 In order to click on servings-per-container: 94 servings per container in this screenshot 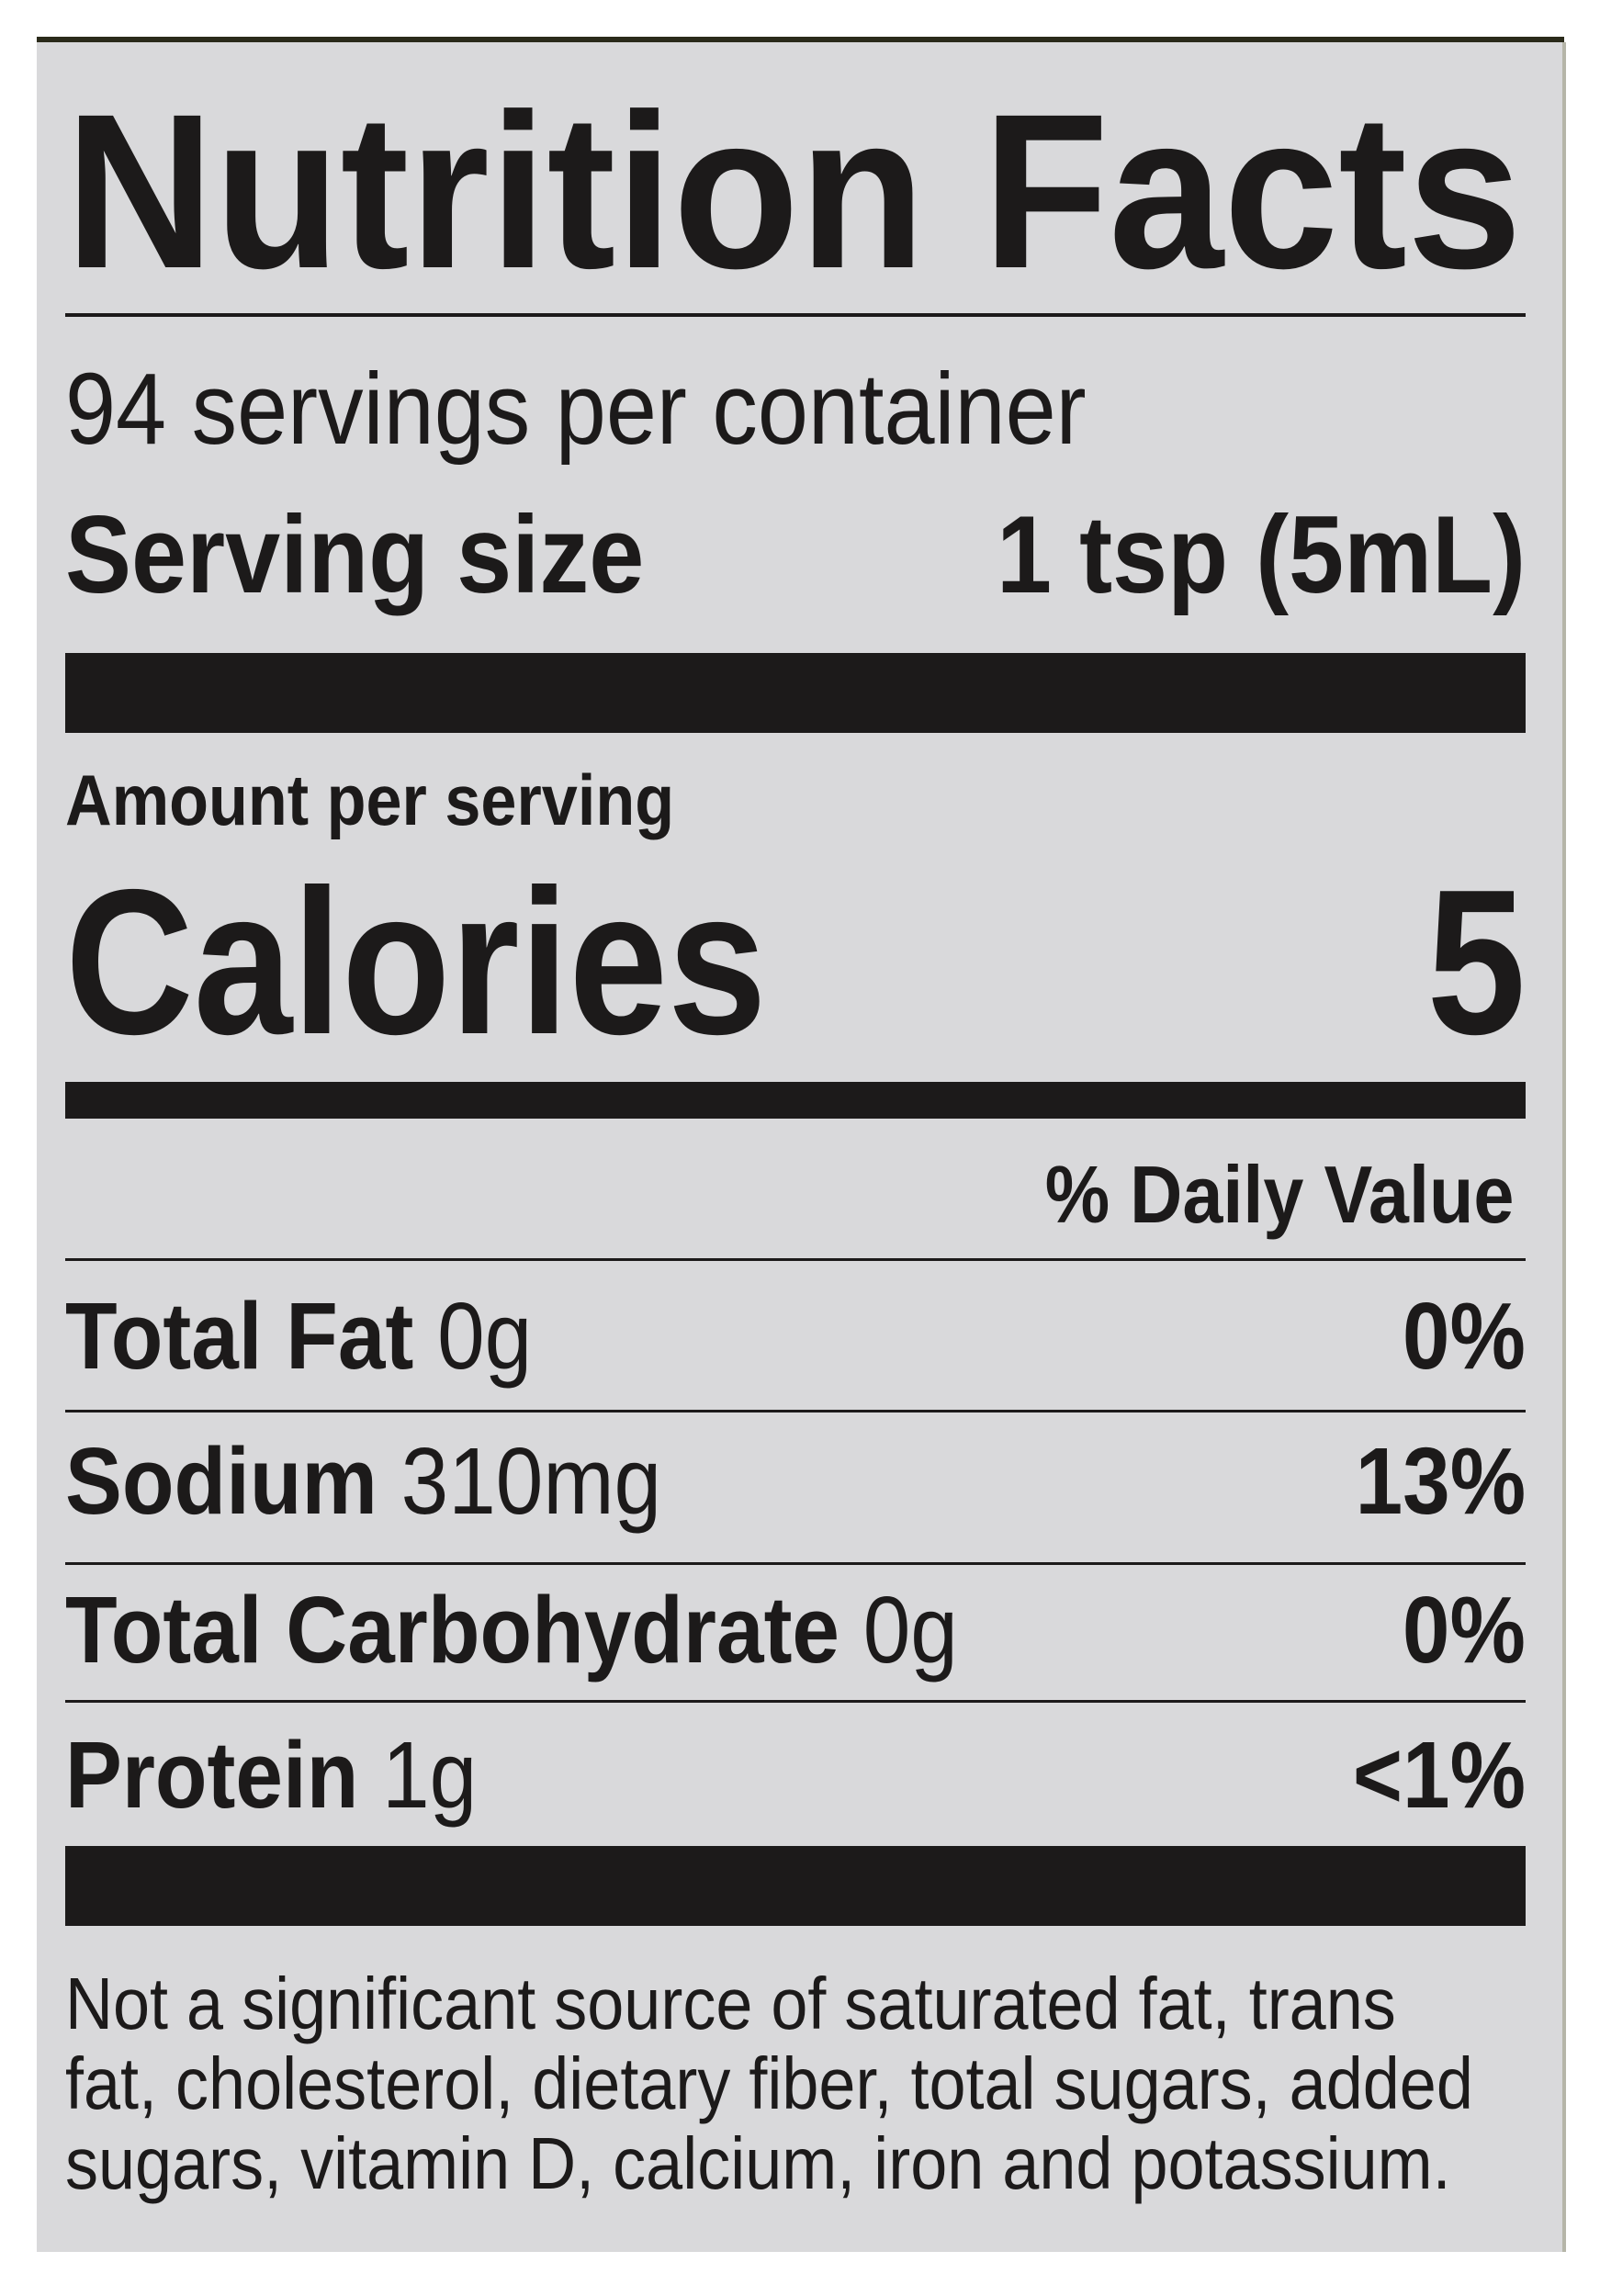, I will do `click(576, 409)`.